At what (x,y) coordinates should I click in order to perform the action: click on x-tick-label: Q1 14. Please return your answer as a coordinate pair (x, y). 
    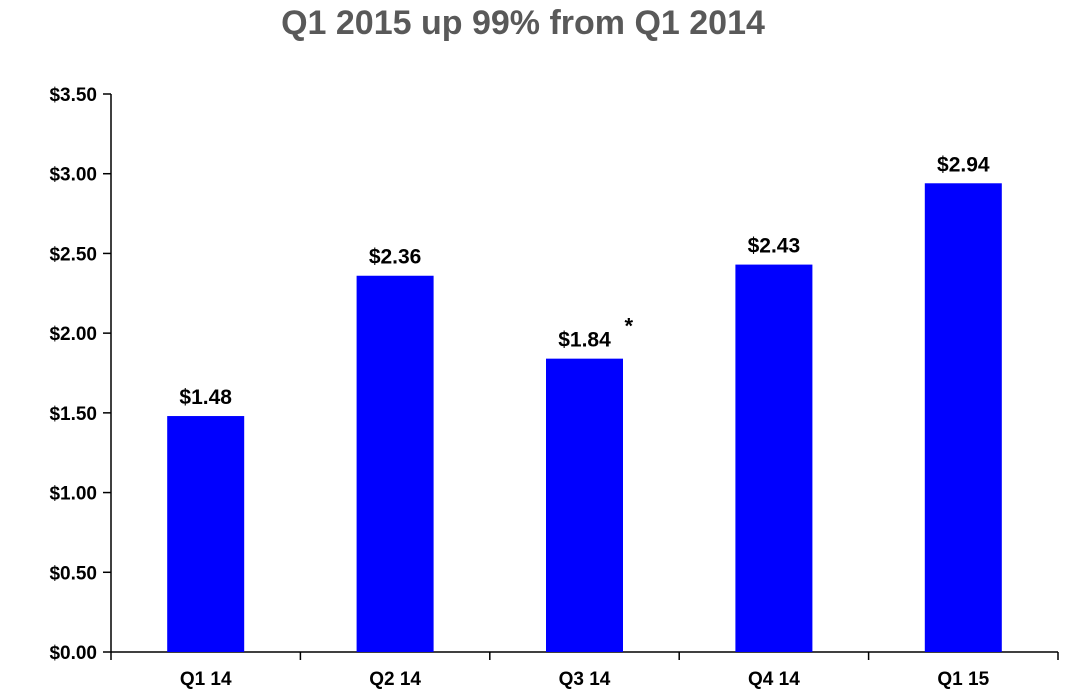
    Looking at the image, I should click on (206, 679).